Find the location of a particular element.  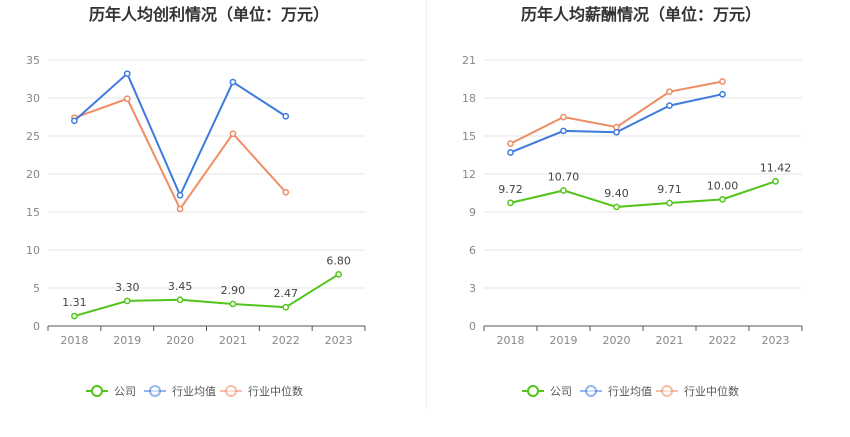

y-tick-label: 20 is located at coordinates (33, 174).